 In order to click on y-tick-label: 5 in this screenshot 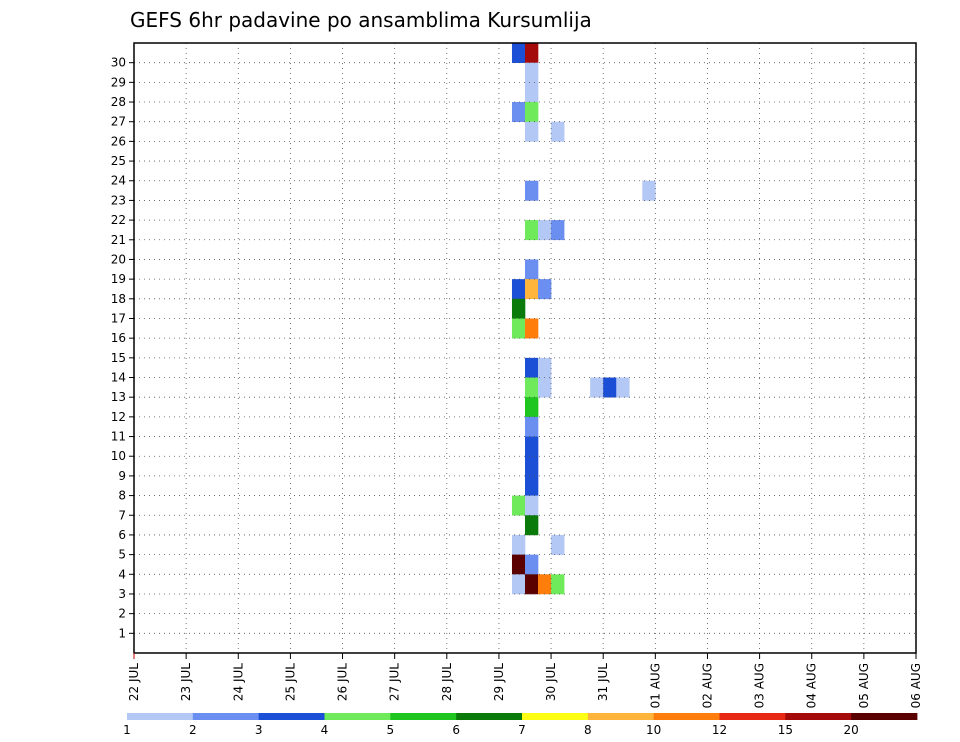, I will do `click(122, 555)`.